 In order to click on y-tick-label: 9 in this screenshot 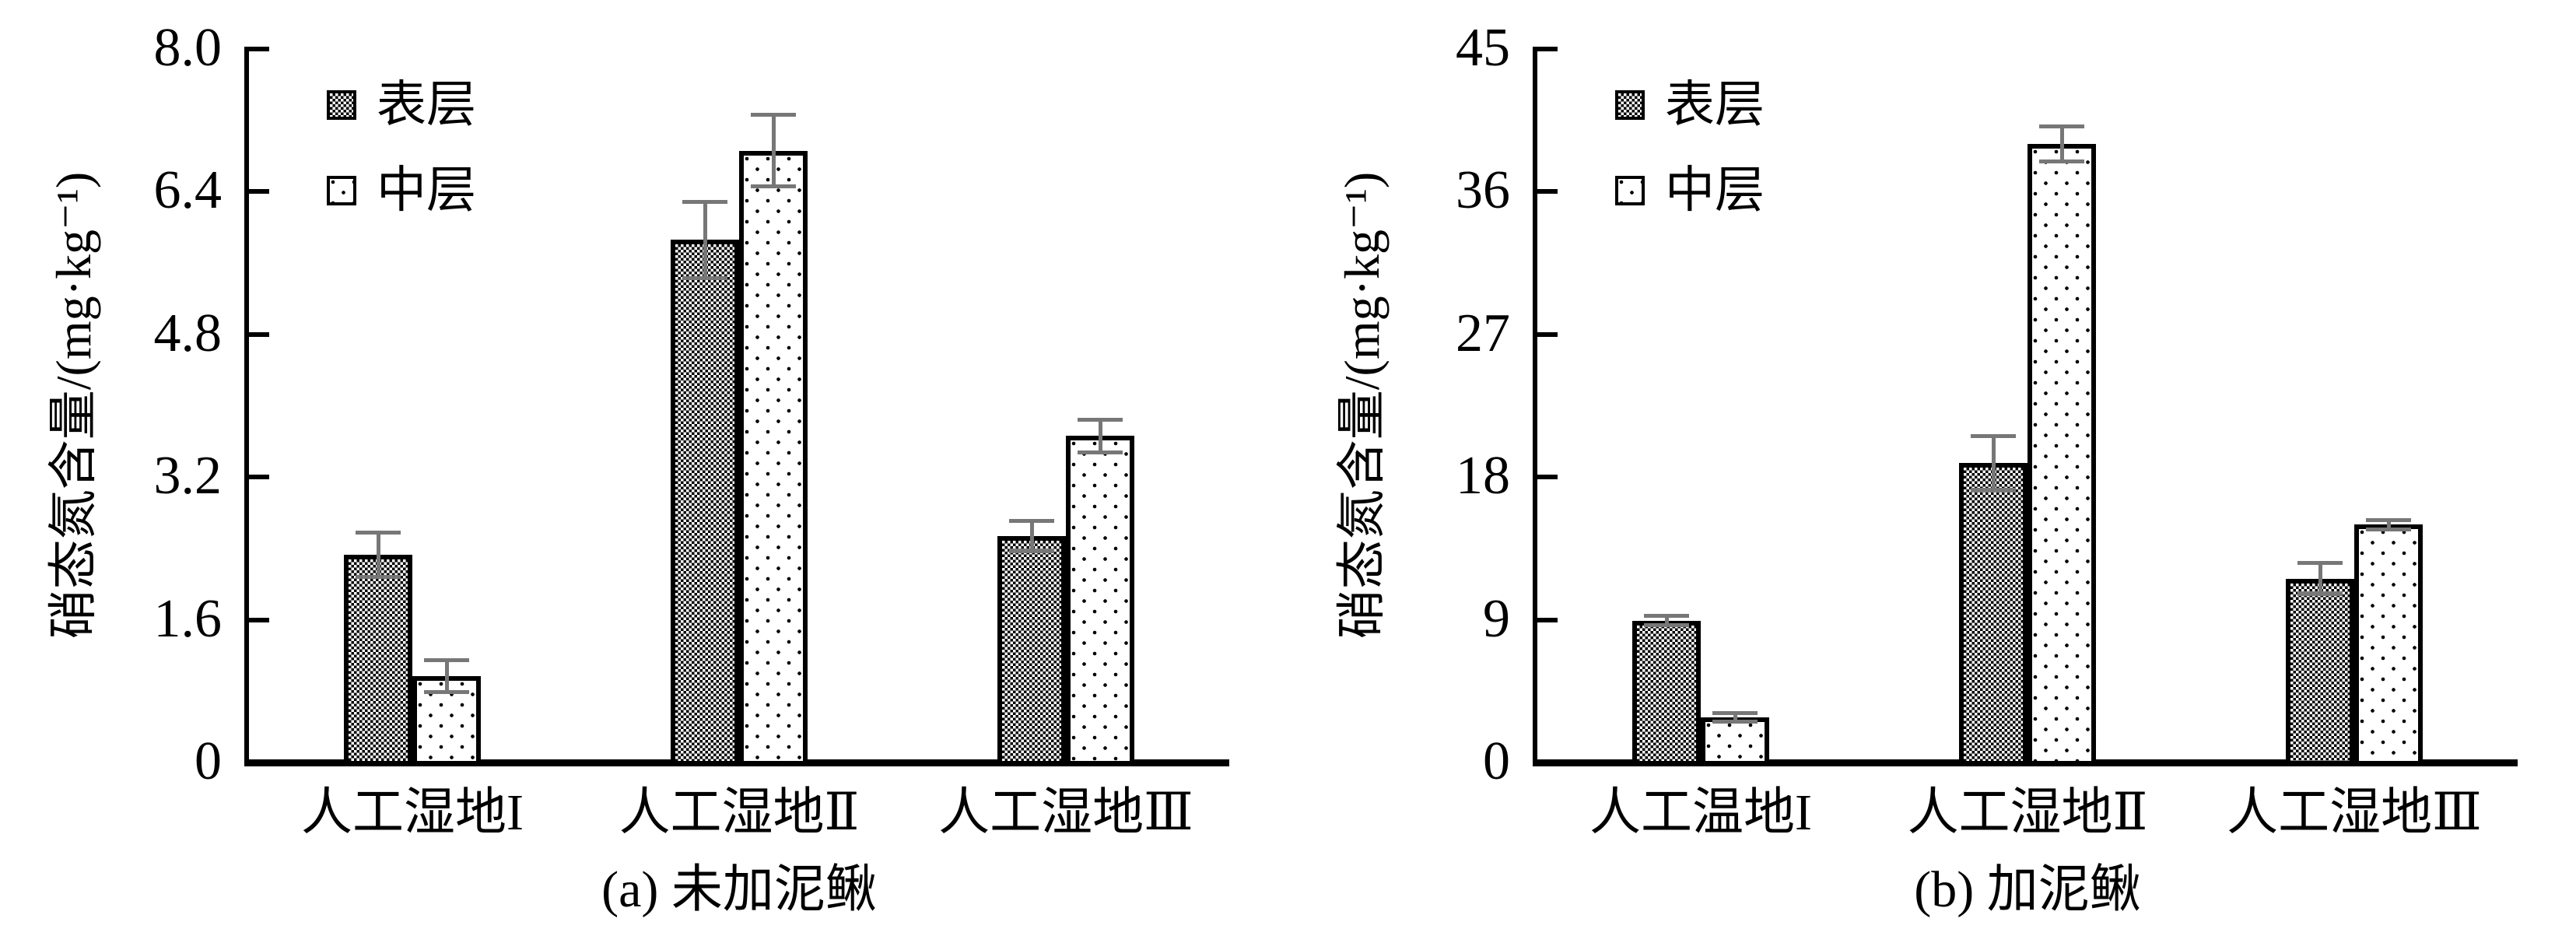, I will do `click(1496, 618)`.